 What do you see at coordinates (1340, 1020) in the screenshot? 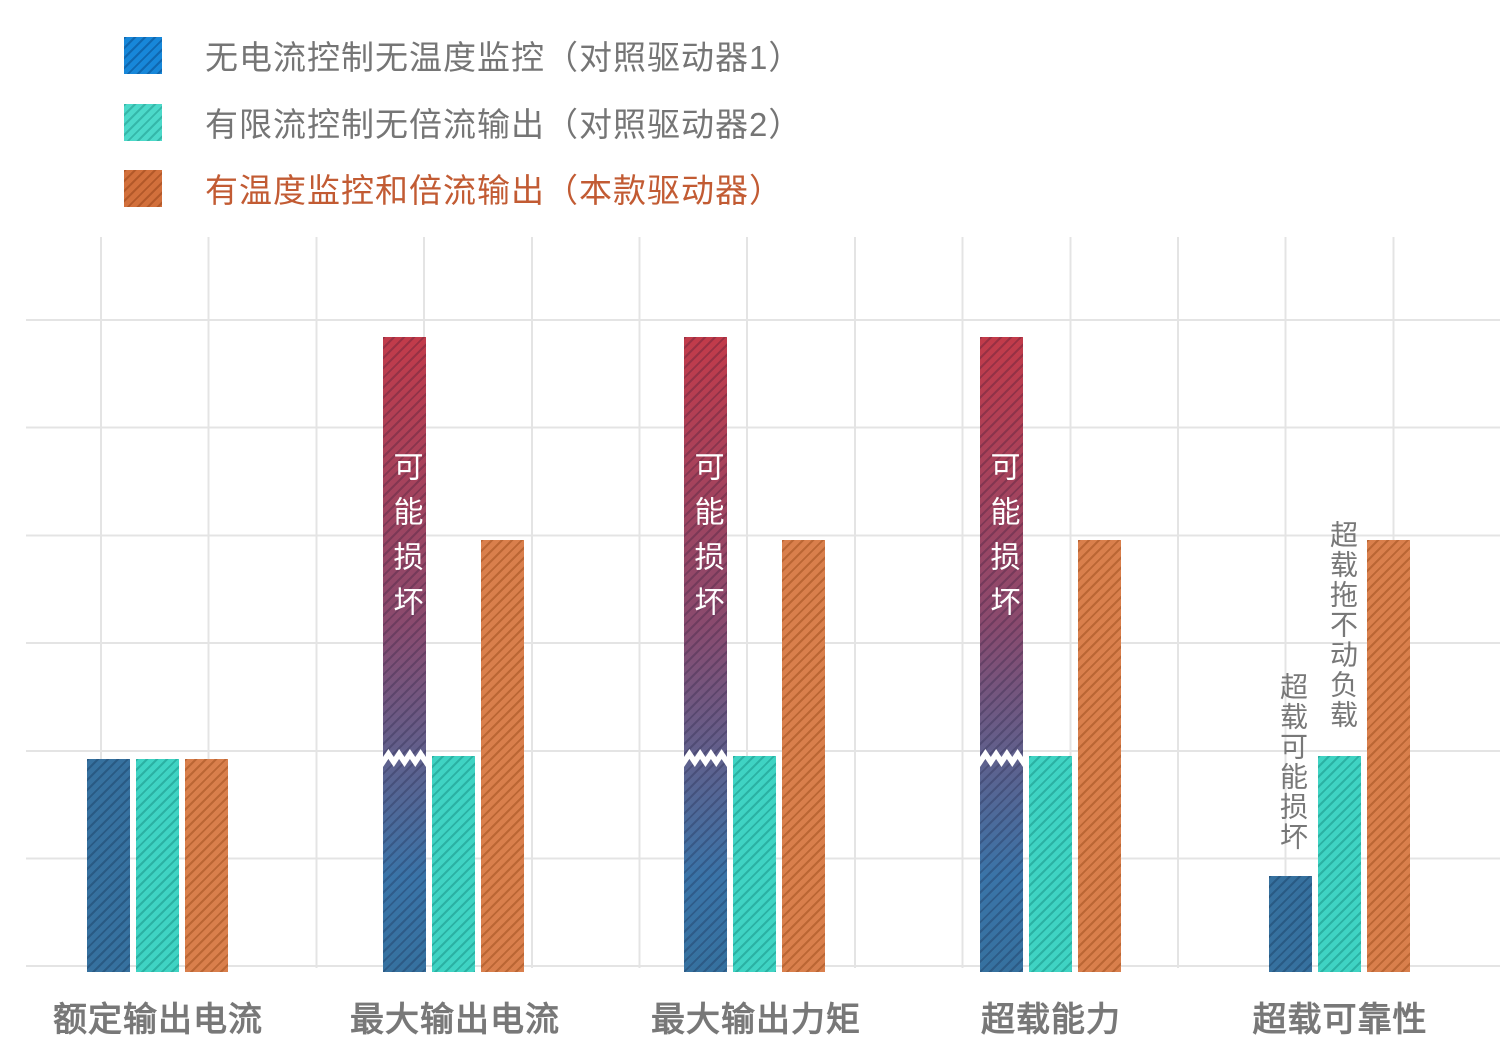
I see `category-label-overload-reliability: 超载可靠性` at bounding box center [1340, 1020].